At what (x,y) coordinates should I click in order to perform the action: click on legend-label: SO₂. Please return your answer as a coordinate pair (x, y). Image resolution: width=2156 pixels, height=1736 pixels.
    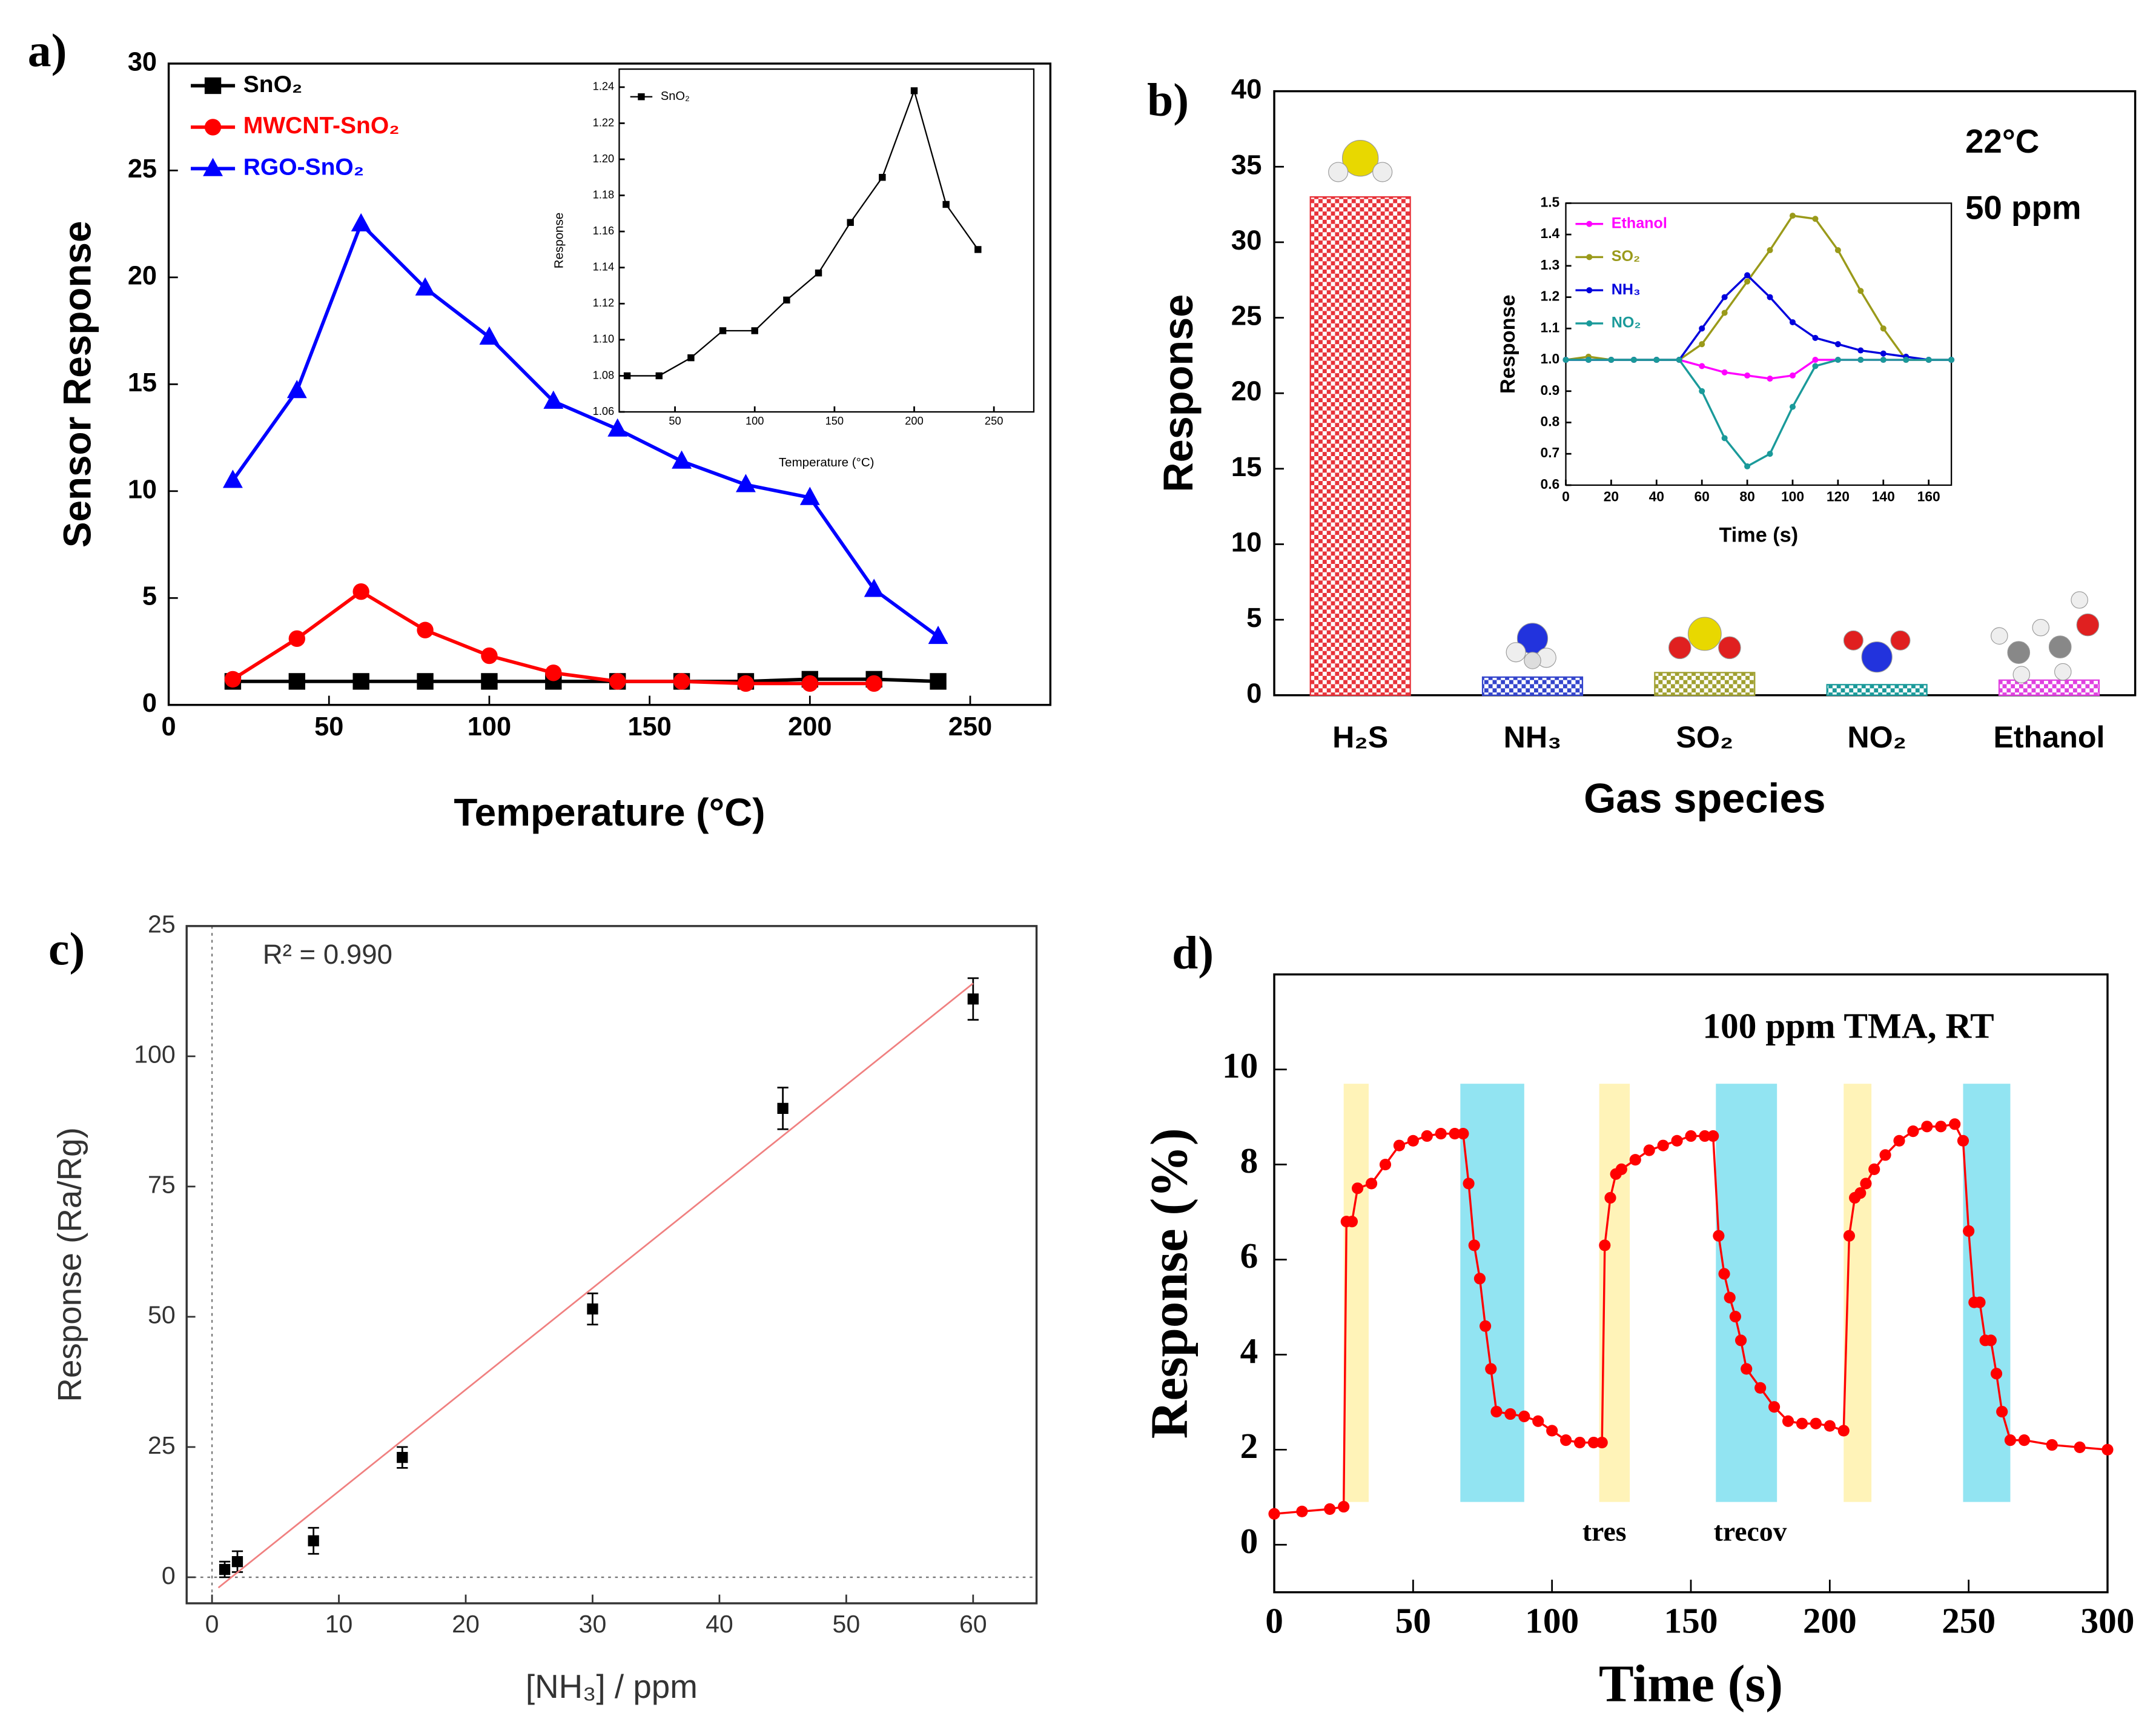
    Looking at the image, I should click on (1626, 256).